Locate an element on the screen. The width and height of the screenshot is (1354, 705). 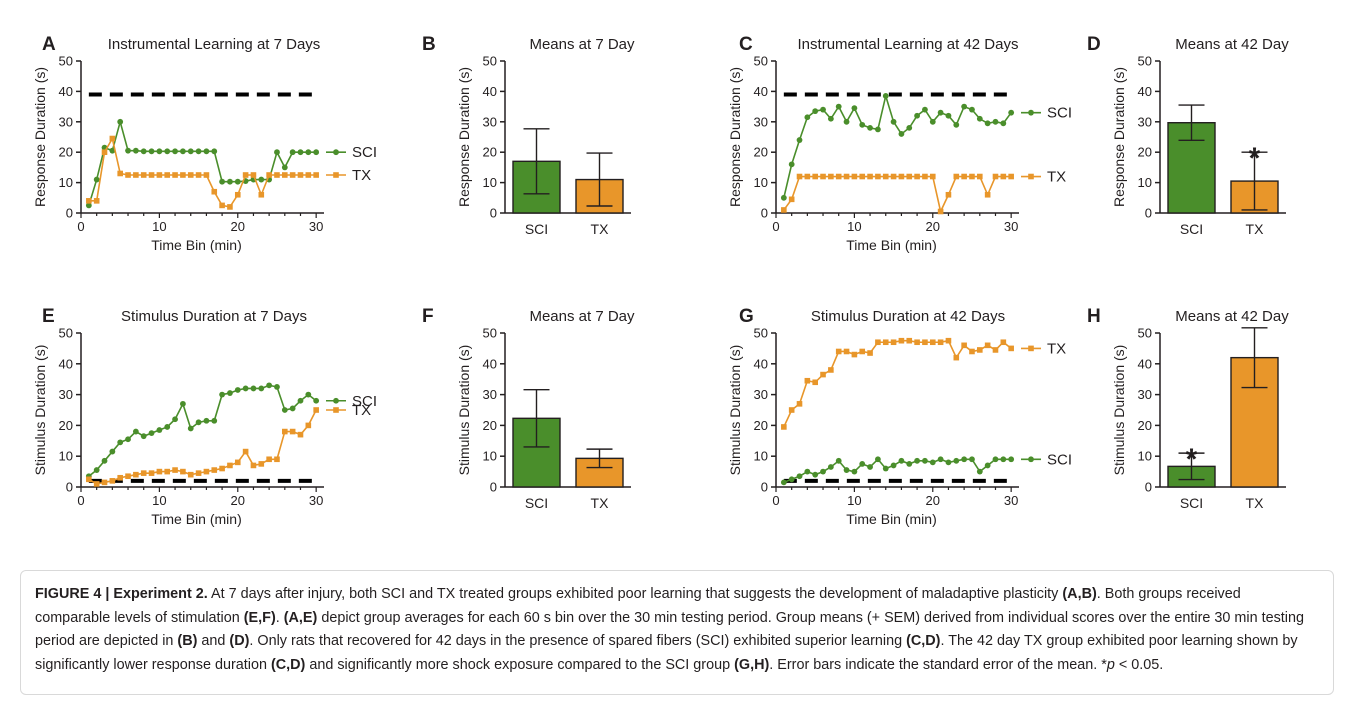
panel-letter: C is located at coordinates (746, 44).